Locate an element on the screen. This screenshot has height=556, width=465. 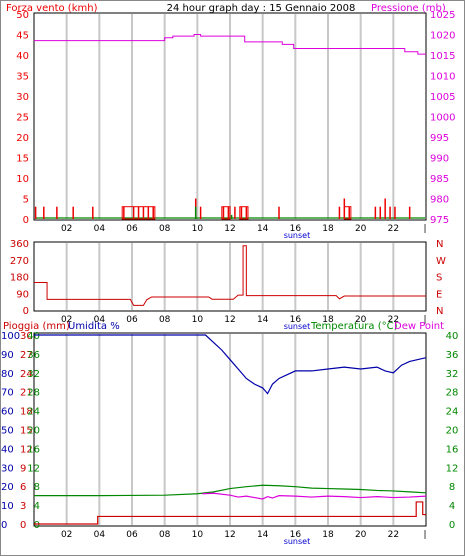
temperature-tick-label-left: 40 is located at coordinates (33, 336).